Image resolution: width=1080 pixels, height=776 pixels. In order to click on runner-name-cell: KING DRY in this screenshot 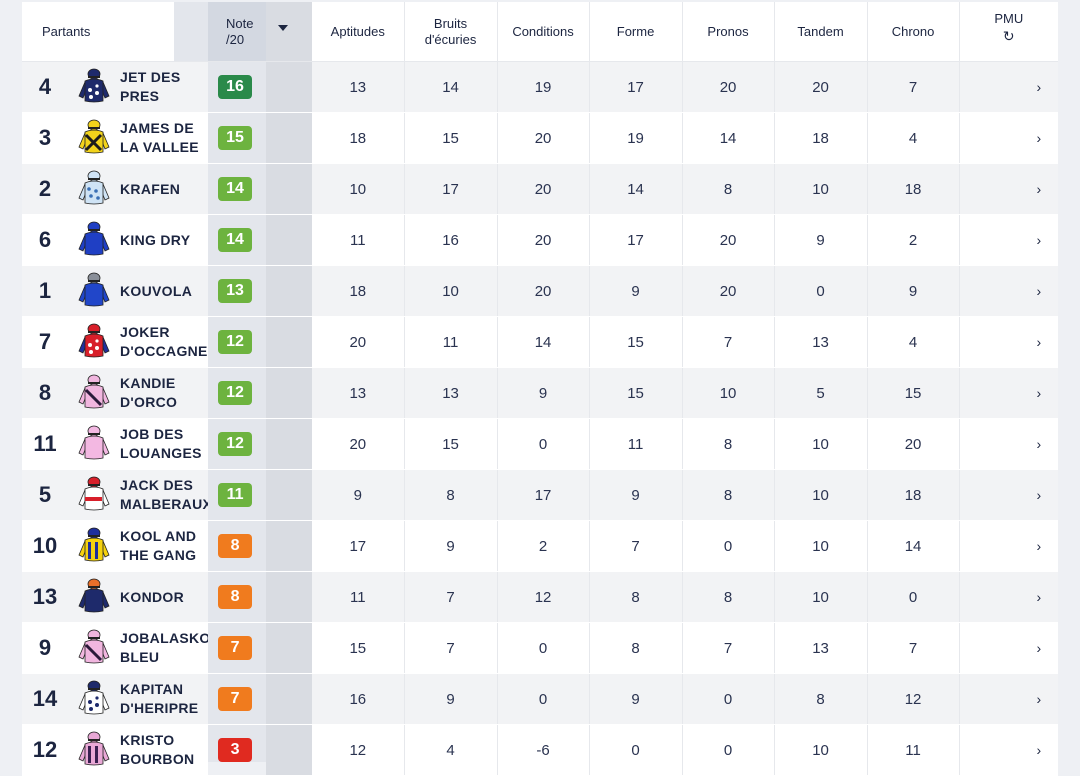, I will do `click(164, 240)`.